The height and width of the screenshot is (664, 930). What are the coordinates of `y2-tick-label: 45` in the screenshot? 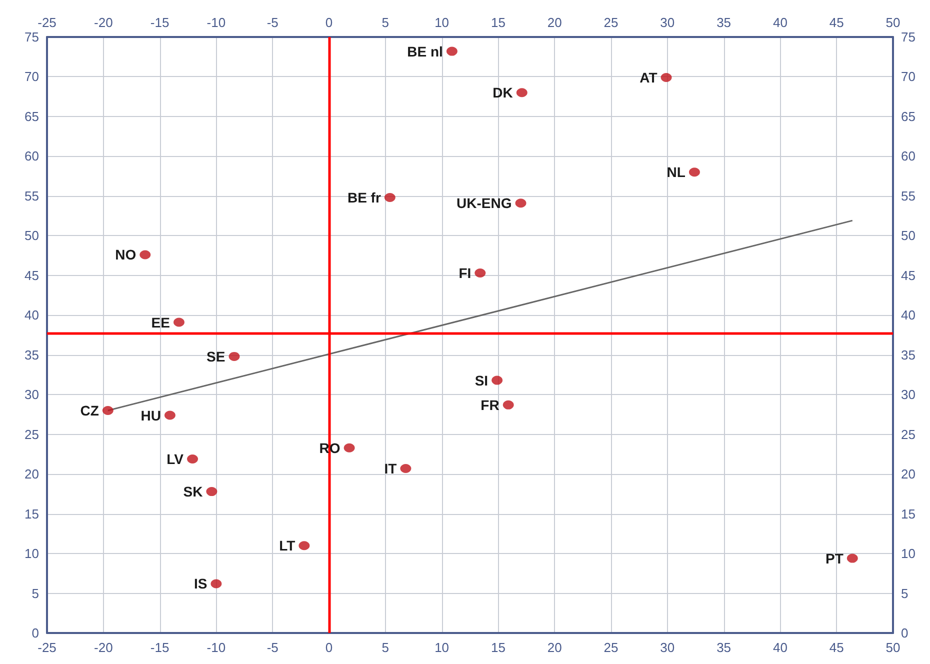 It's located at (908, 275).